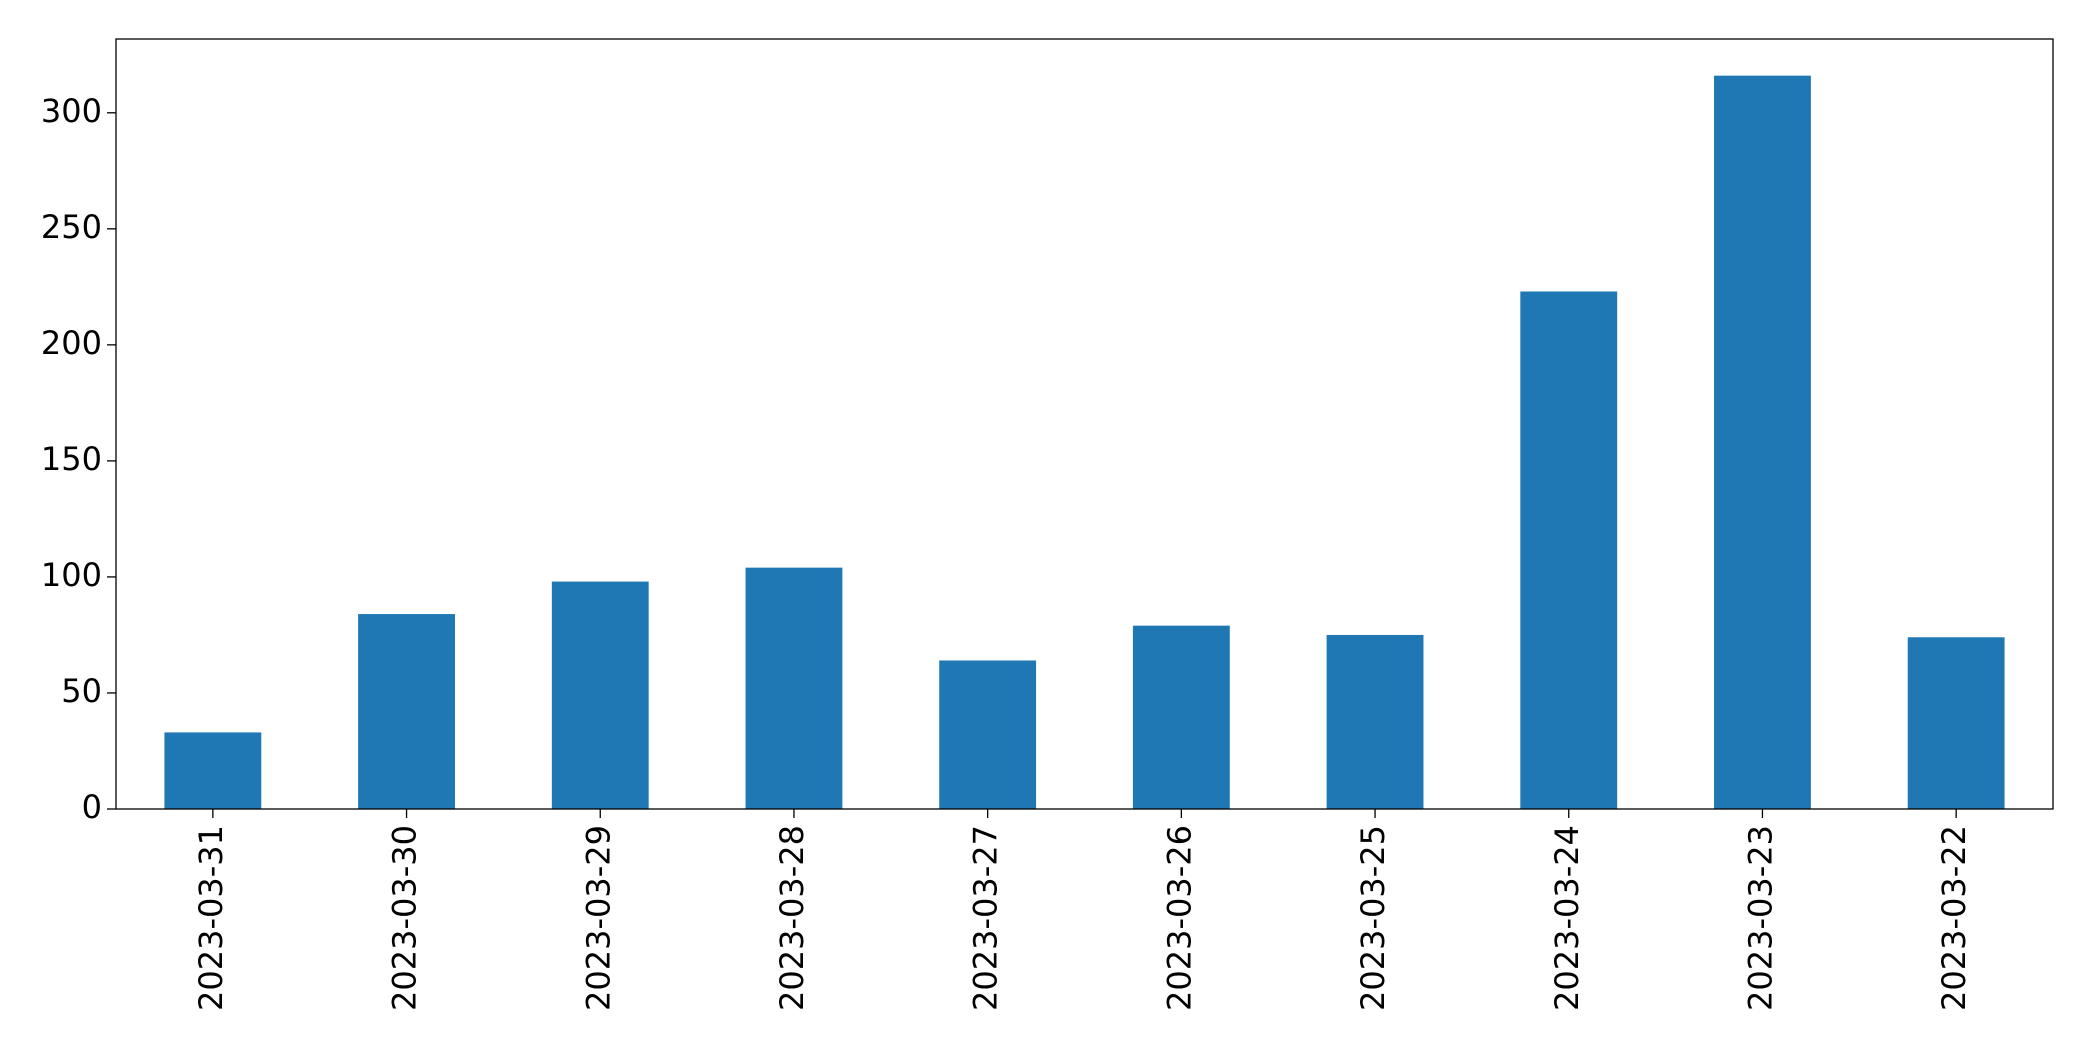 Image resolution: width=2093 pixels, height=1061 pixels. I want to click on x-tick-label: 2023-03-23, so click(1760, 918).